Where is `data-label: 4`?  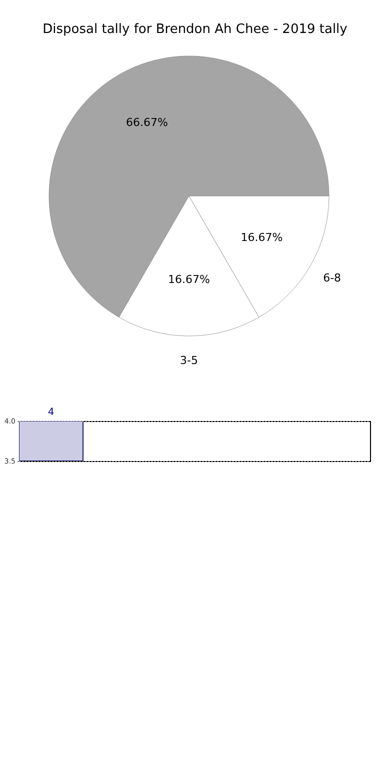
data-label: 4 is located at coordinates (51, 412).